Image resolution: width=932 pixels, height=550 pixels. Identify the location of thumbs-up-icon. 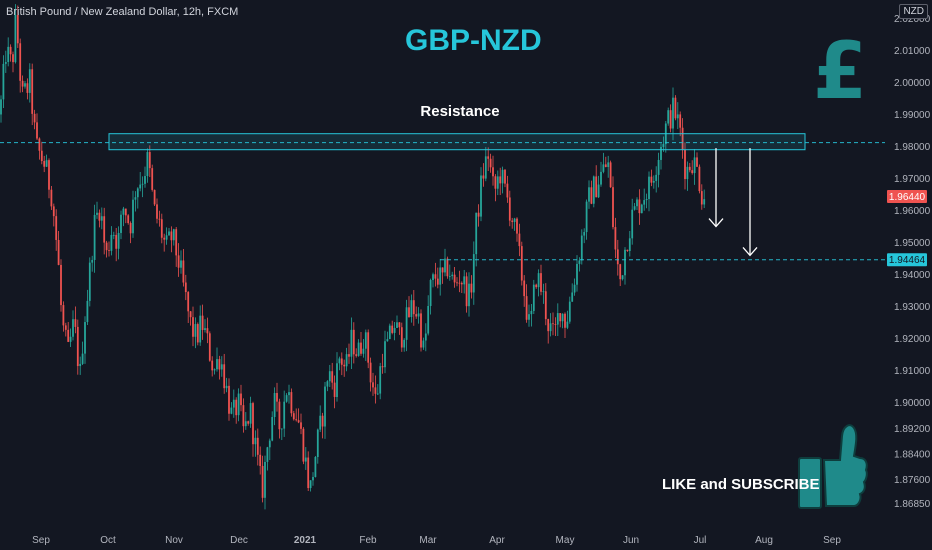
(833, 466).